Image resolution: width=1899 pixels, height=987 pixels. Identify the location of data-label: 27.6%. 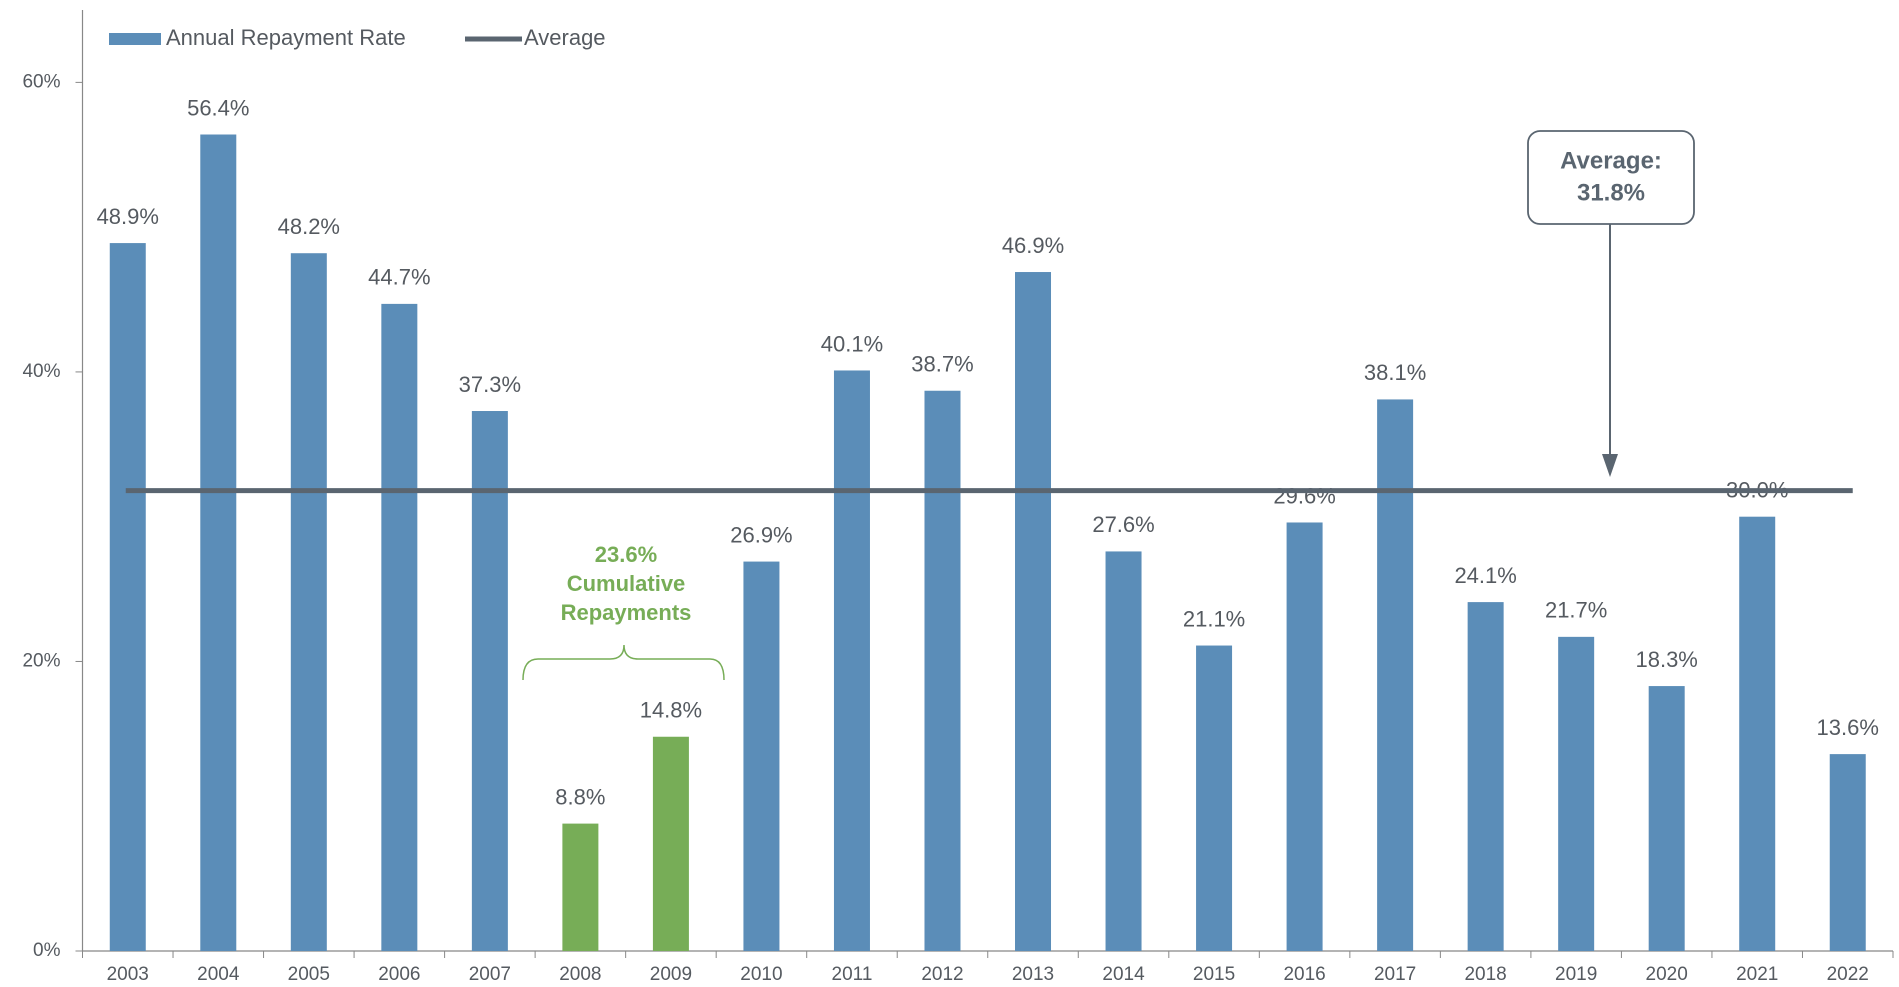
(1123, 524).